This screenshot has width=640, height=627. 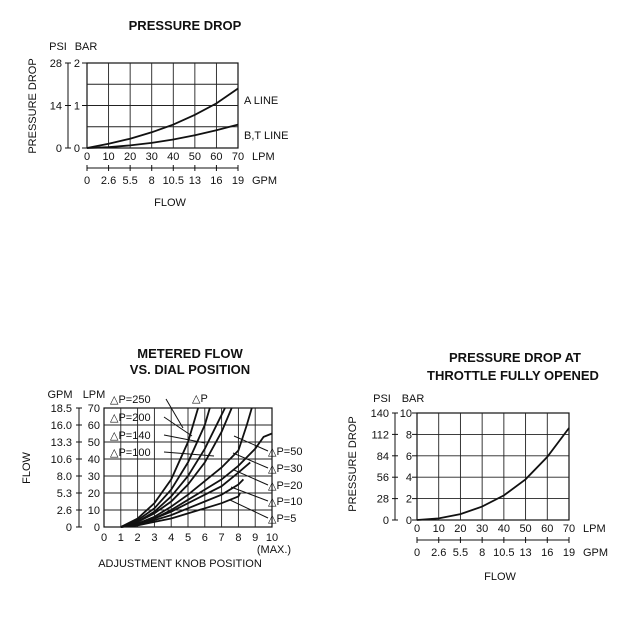 I want to click on chart1-x-tick-lpm: 50, so click(x=195, y=157).